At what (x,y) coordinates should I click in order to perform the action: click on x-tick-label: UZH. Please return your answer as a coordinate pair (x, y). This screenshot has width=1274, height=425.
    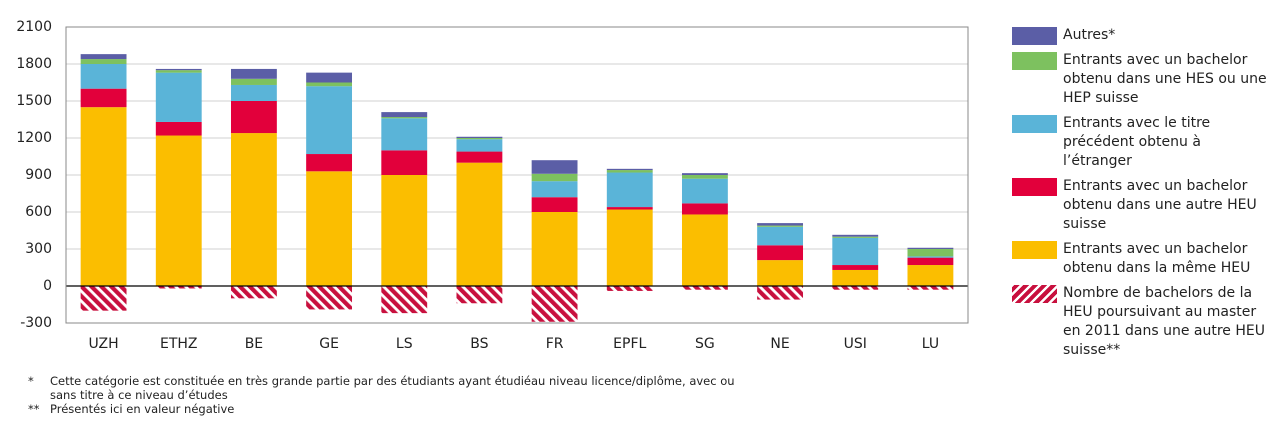
    Looking at the image, I should click on (104, 344).